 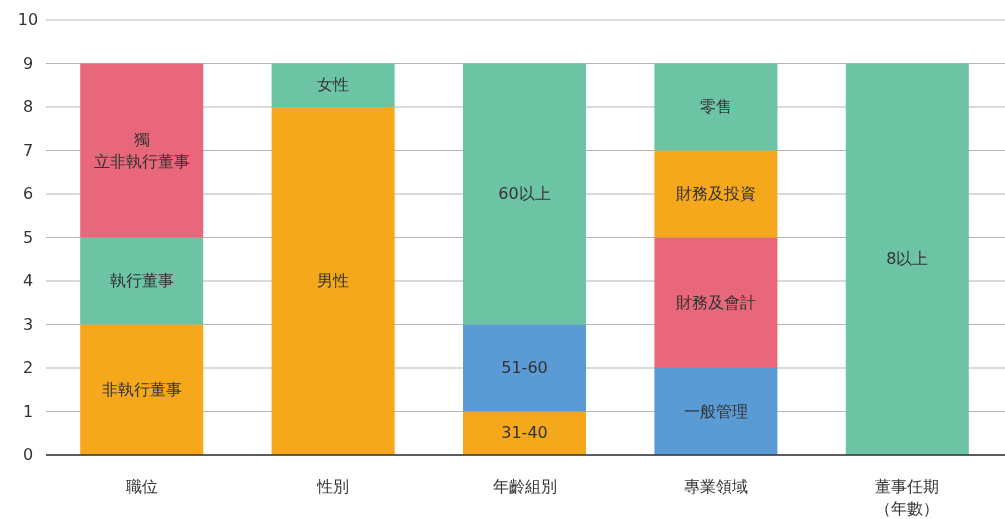 What do you see at coordinates (715, 486) in the screenshot?
I see `x-tick-label: 專業領域` at bounding box center [715, 486].